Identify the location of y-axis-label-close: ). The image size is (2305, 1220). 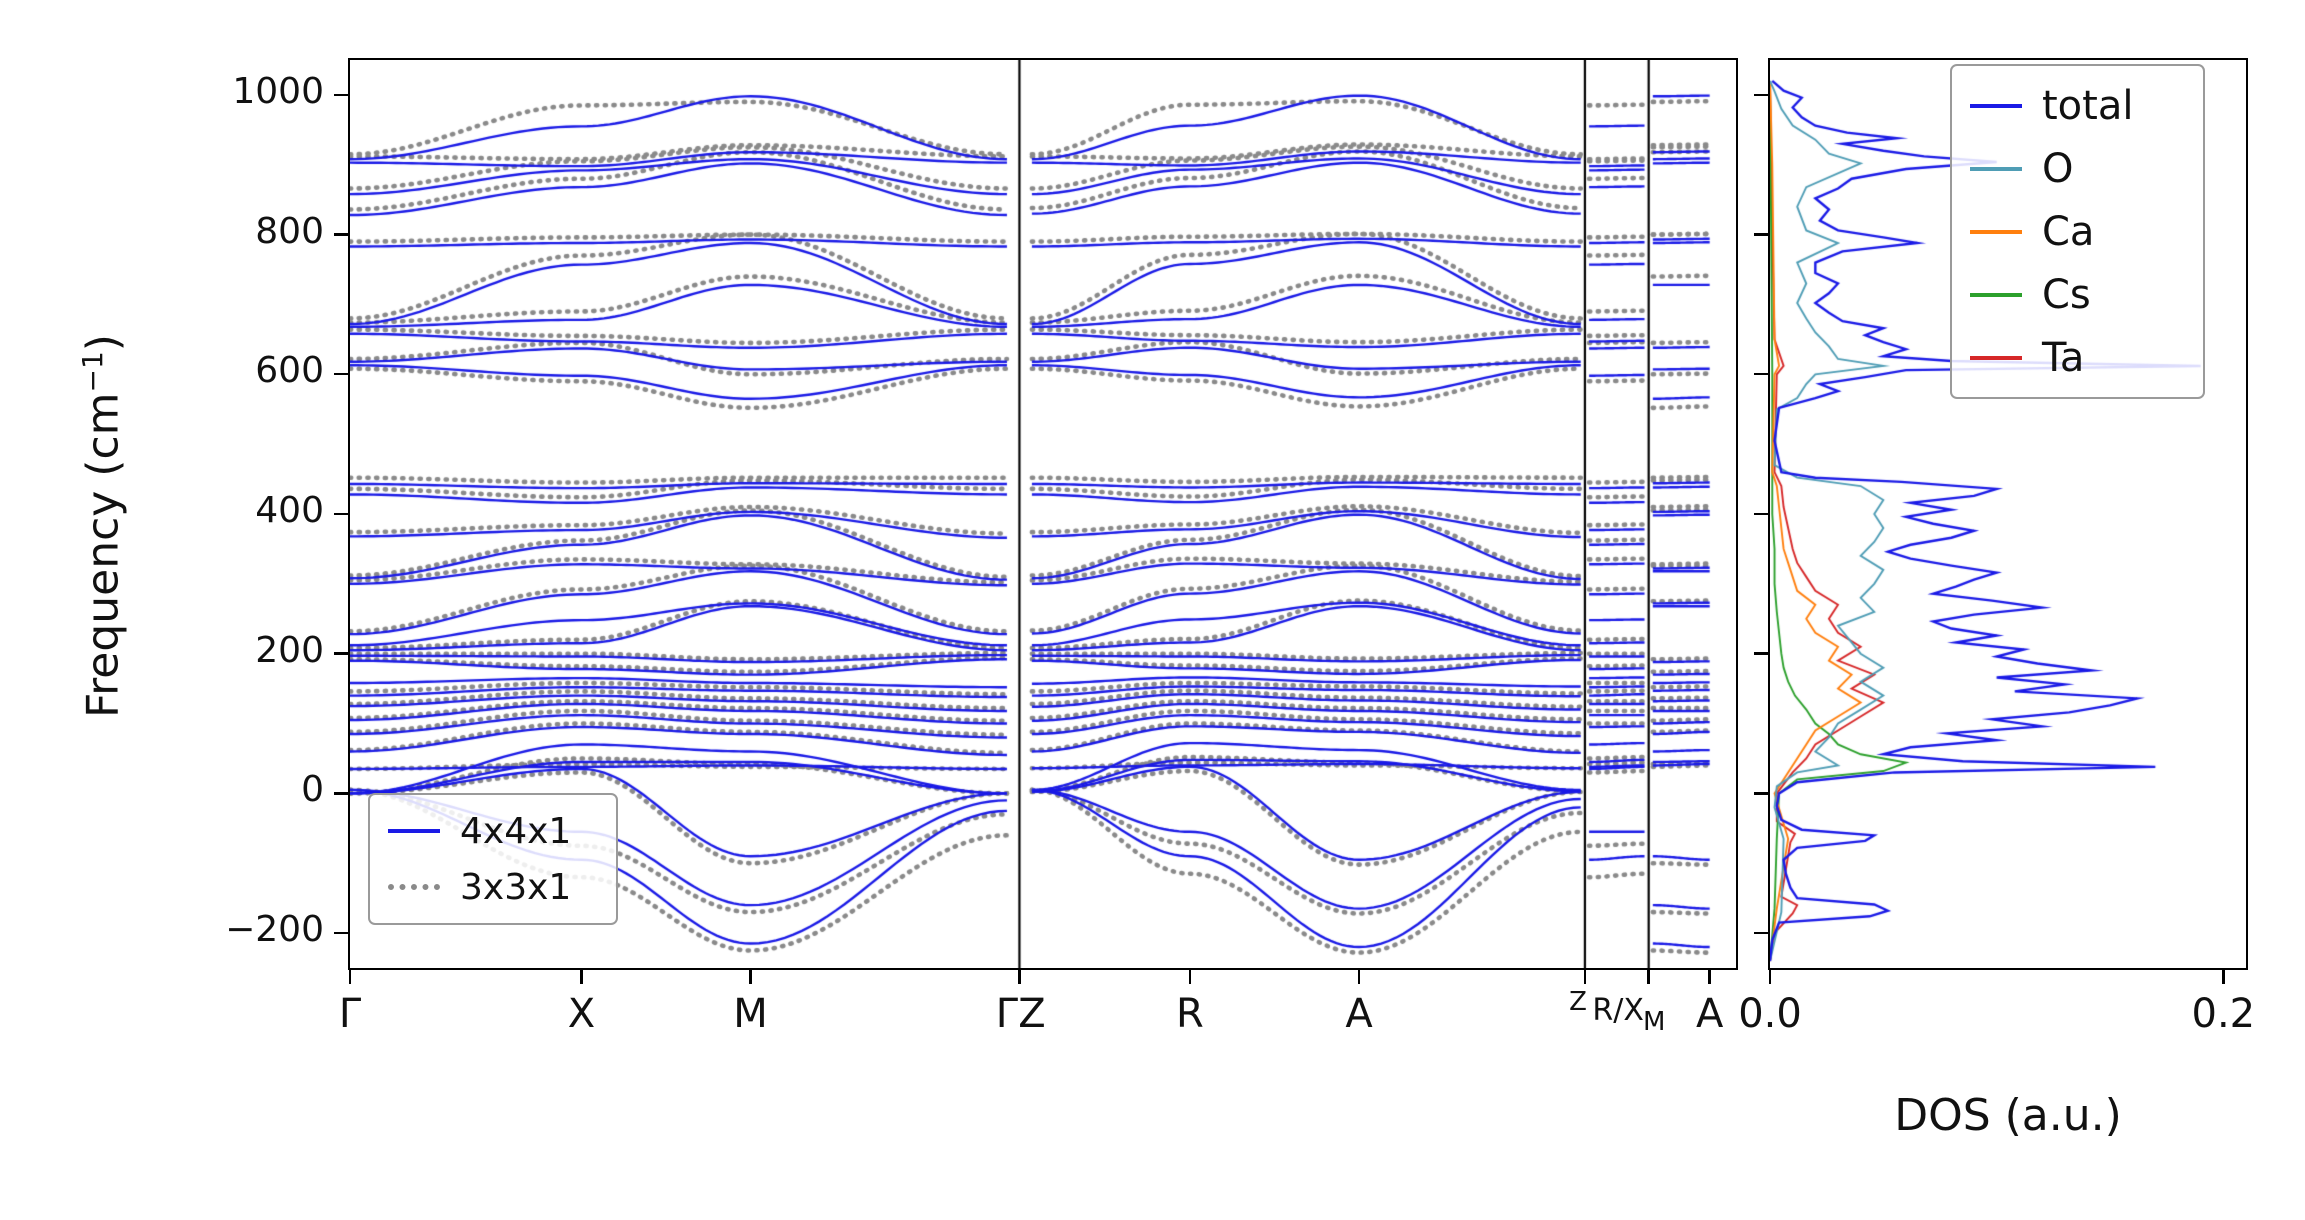
(103, 343).